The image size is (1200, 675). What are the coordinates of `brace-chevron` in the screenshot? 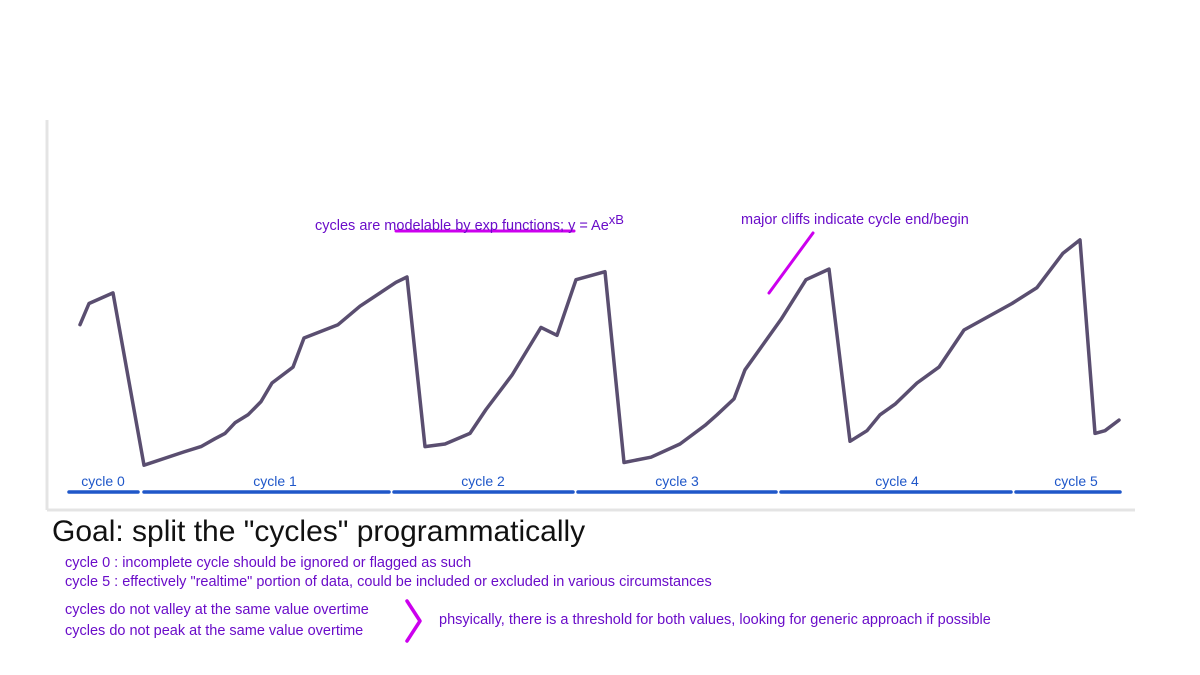 It's located at (413, 621).